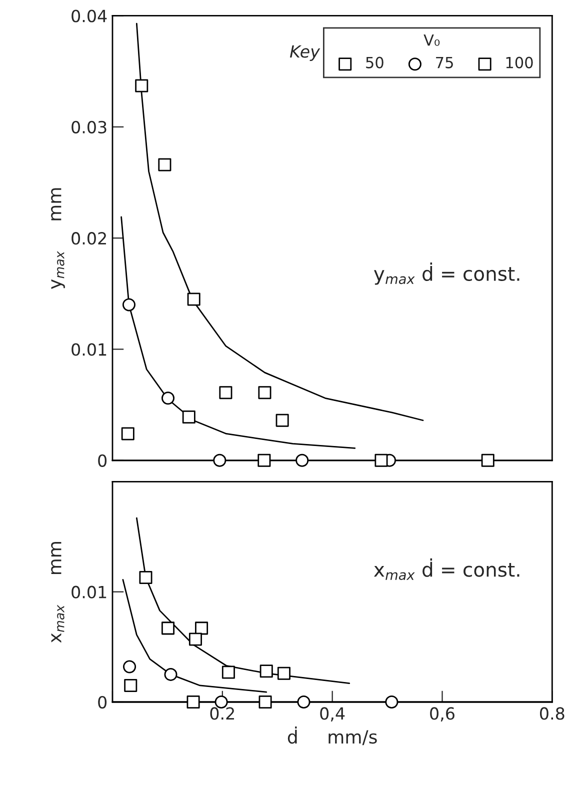 The width and height of the screenshot is (571, 787). Describe the element at coordinates (89, 127) in the screenshot. I see `y-tick-label: 0.03` at that location.